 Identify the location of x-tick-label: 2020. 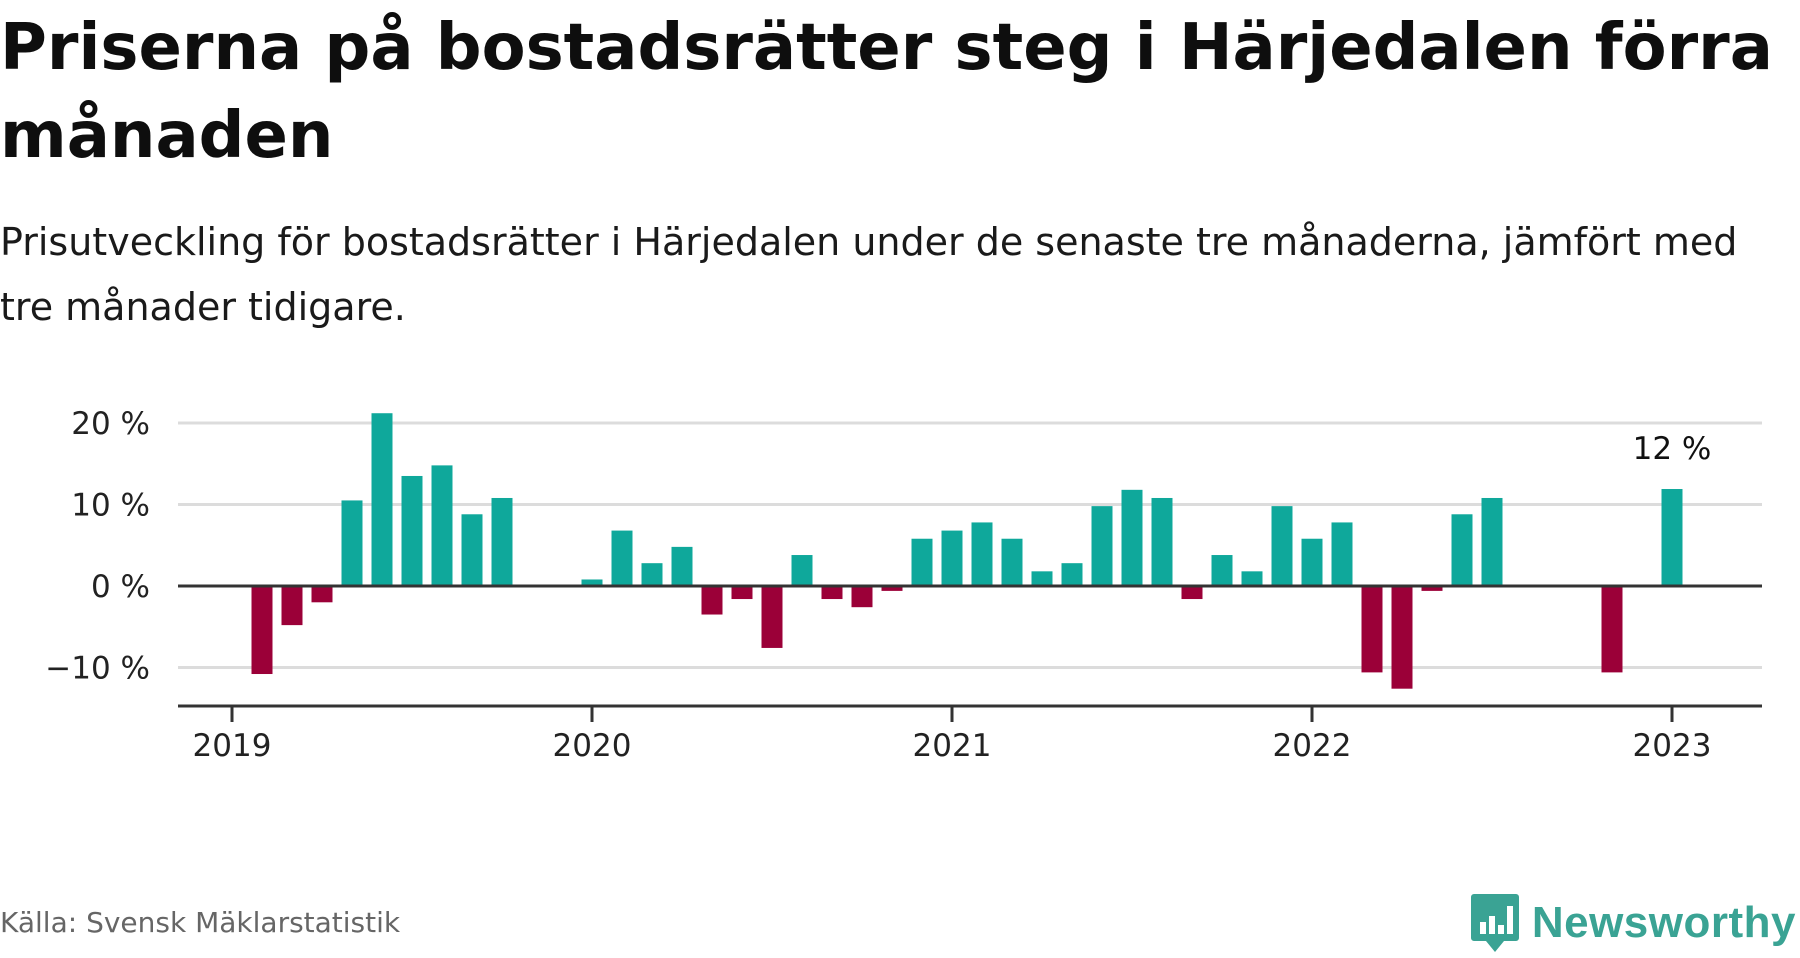
(592, 746).